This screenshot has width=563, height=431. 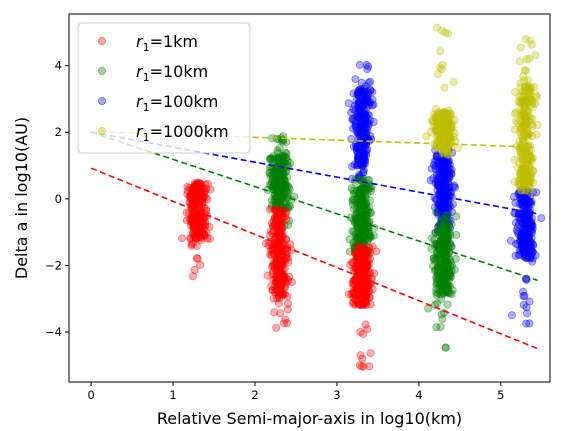 What do you see at coordinates (58, 132) in the screenshot?
I see `y-tick-label: 2` at bounding box center [58, 132].